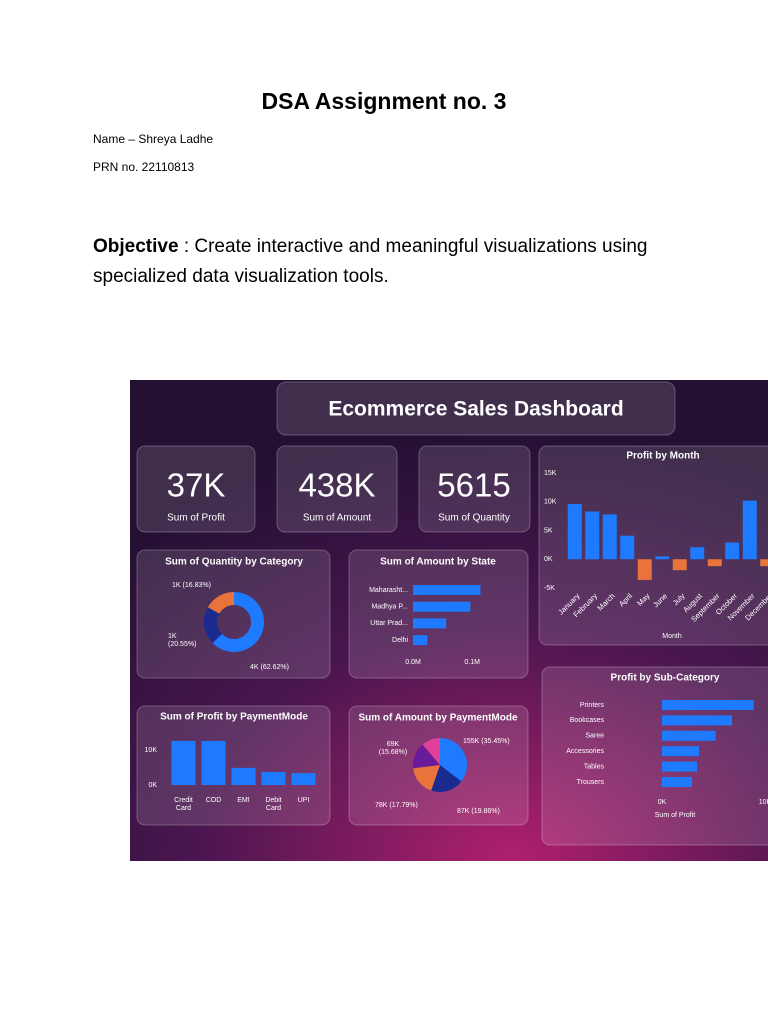 This screenshot has width=768, height=1024. What do you see at coordinates (486, 741) in the screenshot?
I see `data-label: 155K (35.45%)` at bounding box center [486, 741].